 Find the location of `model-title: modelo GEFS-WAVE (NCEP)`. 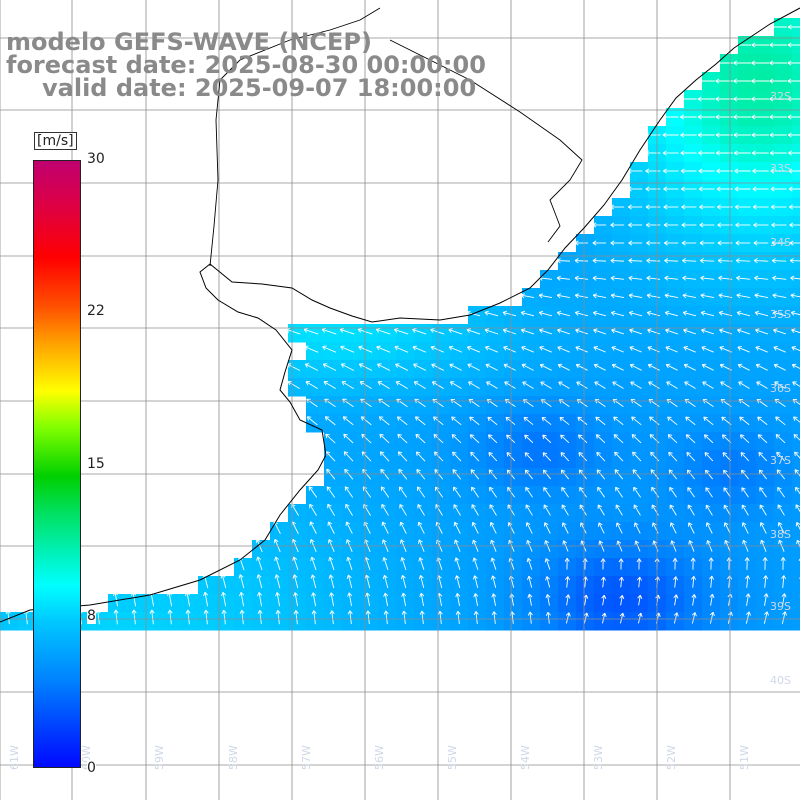

model-title: modelo GEFS-WAVE (NCEP) is located at coordinates (189, 42).